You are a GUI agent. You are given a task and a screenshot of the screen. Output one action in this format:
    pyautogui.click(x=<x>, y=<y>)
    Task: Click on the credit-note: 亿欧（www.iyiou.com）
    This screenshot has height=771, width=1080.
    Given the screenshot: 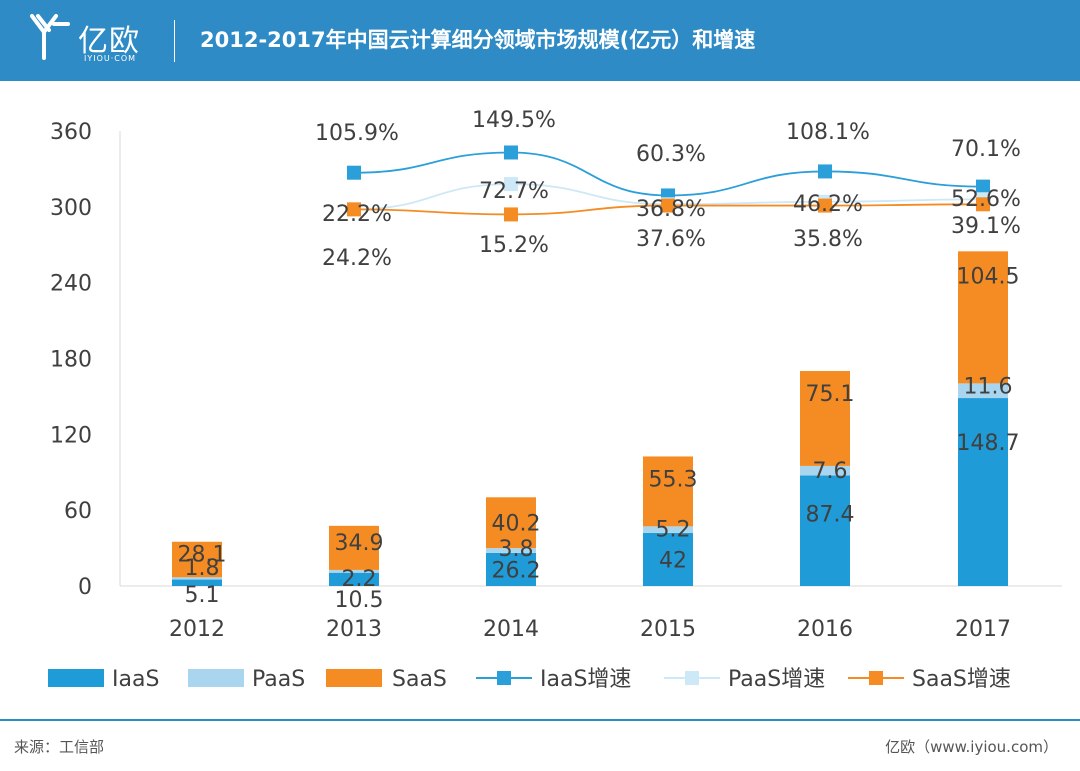 What is the action you would take?
    pyautogui.click(x=971, y=747)
    